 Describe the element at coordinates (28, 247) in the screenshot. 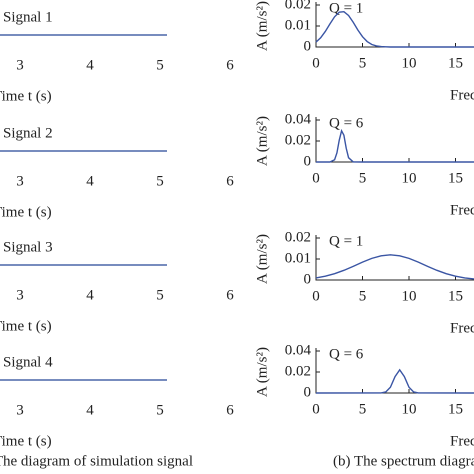

I see `panel-title: Signal 3` at that location.